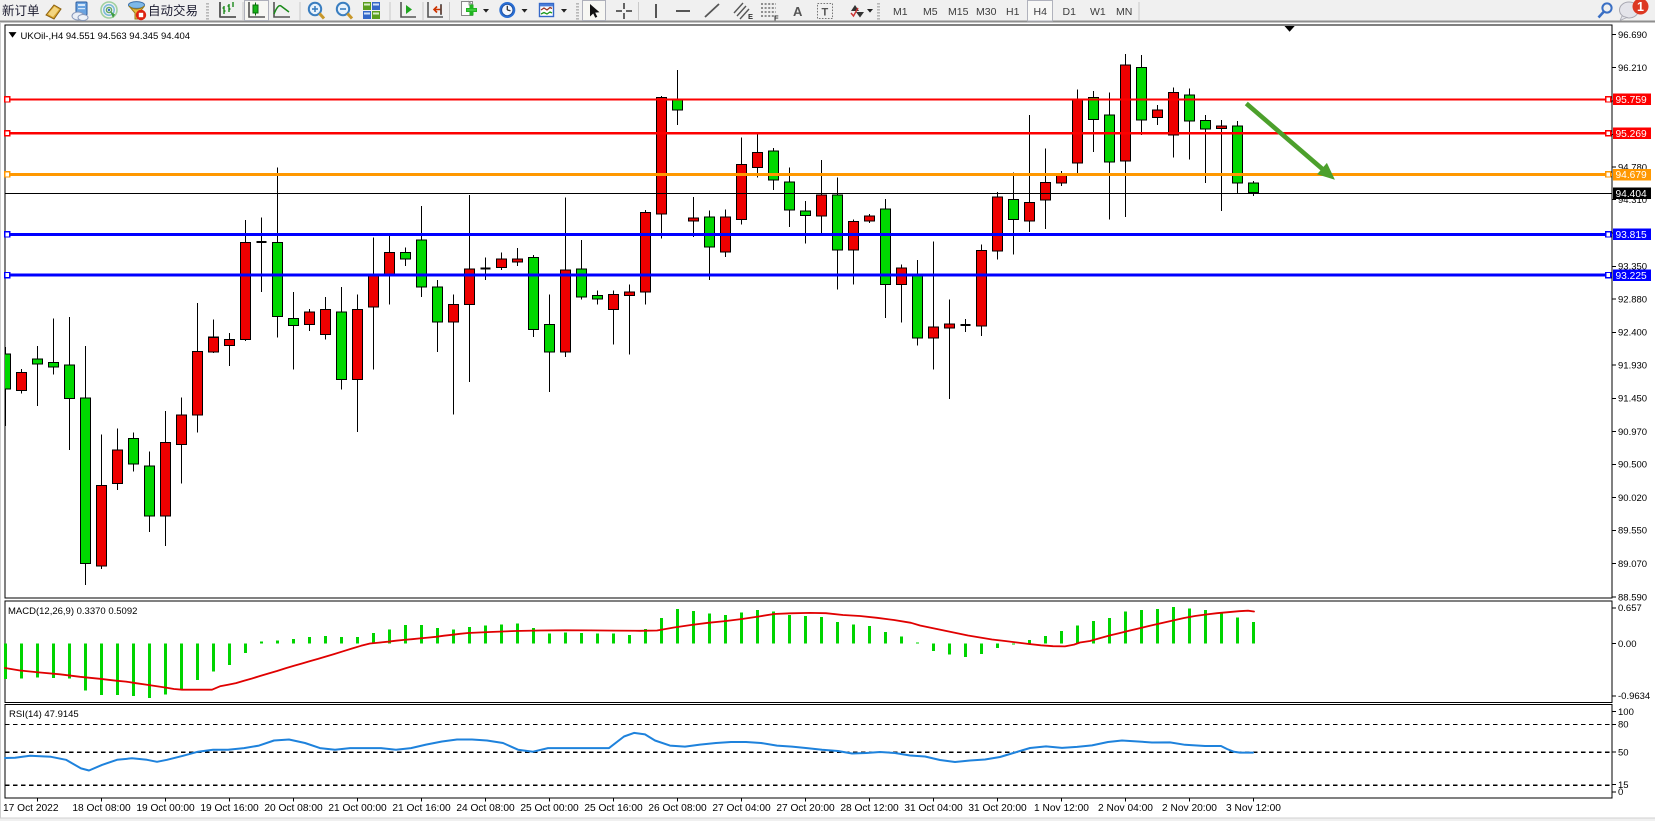  I want to click on svg-text: 17 Oct 2022, so click(31, 808).